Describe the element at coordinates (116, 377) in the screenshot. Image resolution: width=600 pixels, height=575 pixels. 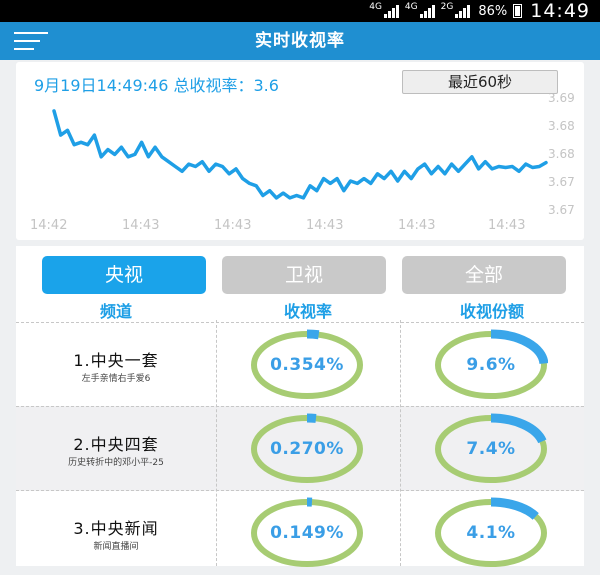
I see `program-name: 左手亲情右手爱6` at that location.